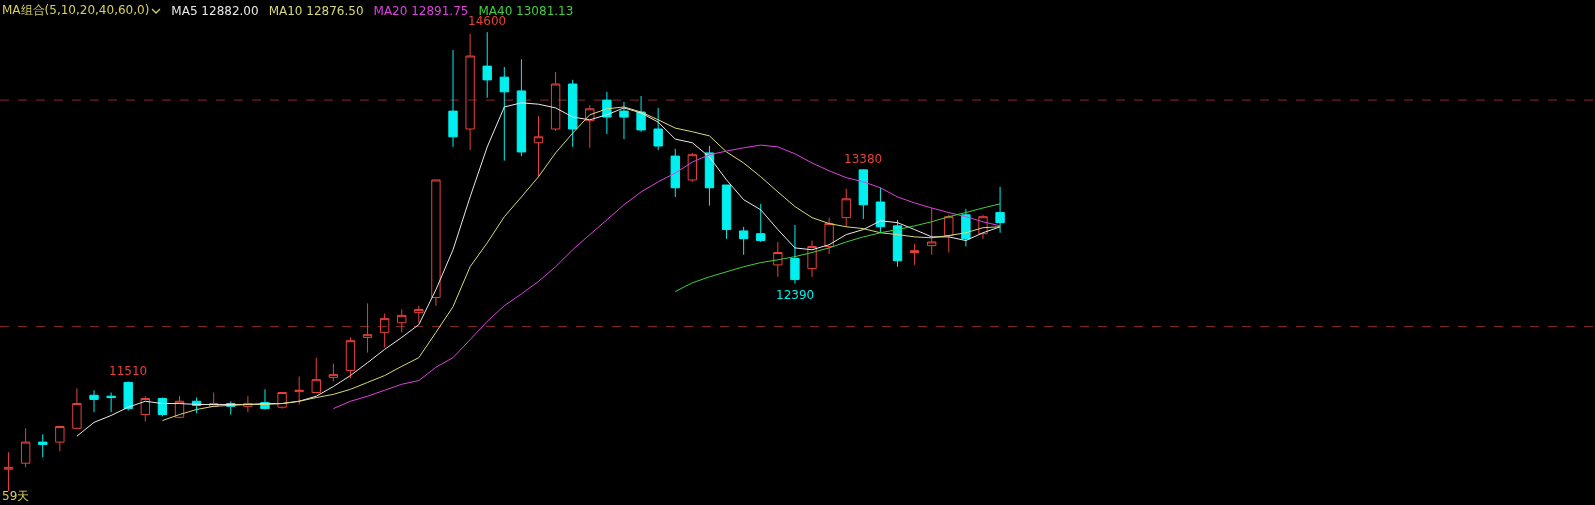 This screenshot has height=505, width=1595. Describe the element at coordinates (16, 496) in the screenshot. I see `annotation: 59天` at that location.